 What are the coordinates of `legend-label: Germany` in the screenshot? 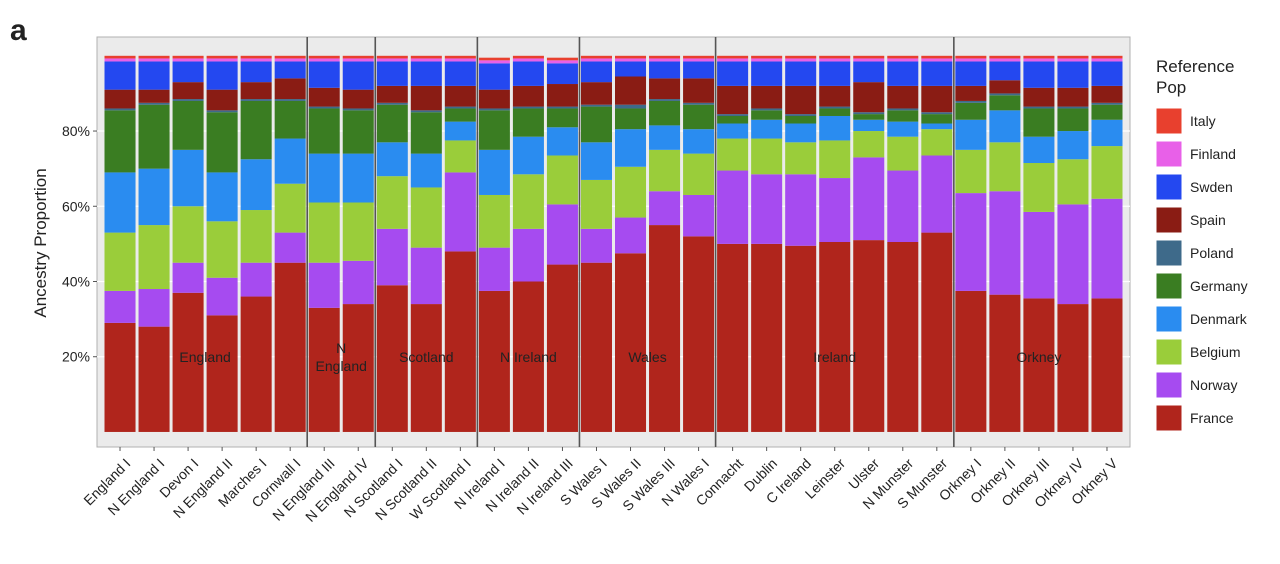 It's located at (1219, 286).